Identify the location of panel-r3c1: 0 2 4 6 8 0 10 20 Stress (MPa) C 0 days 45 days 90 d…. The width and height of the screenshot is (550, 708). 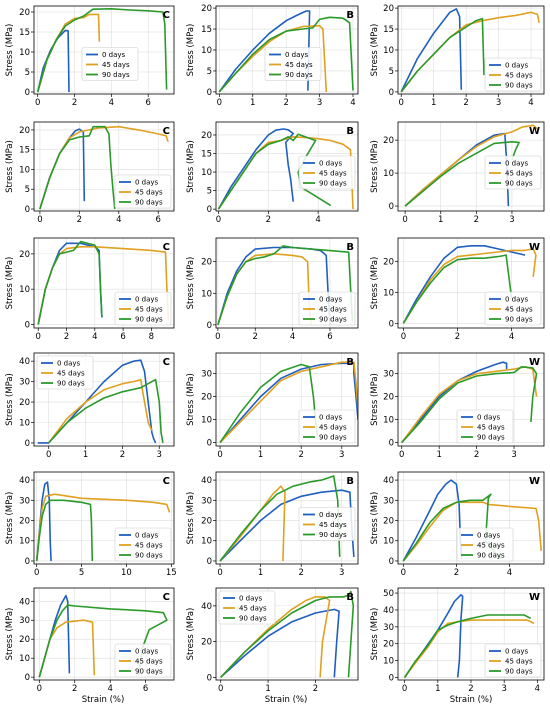
(90, 289).